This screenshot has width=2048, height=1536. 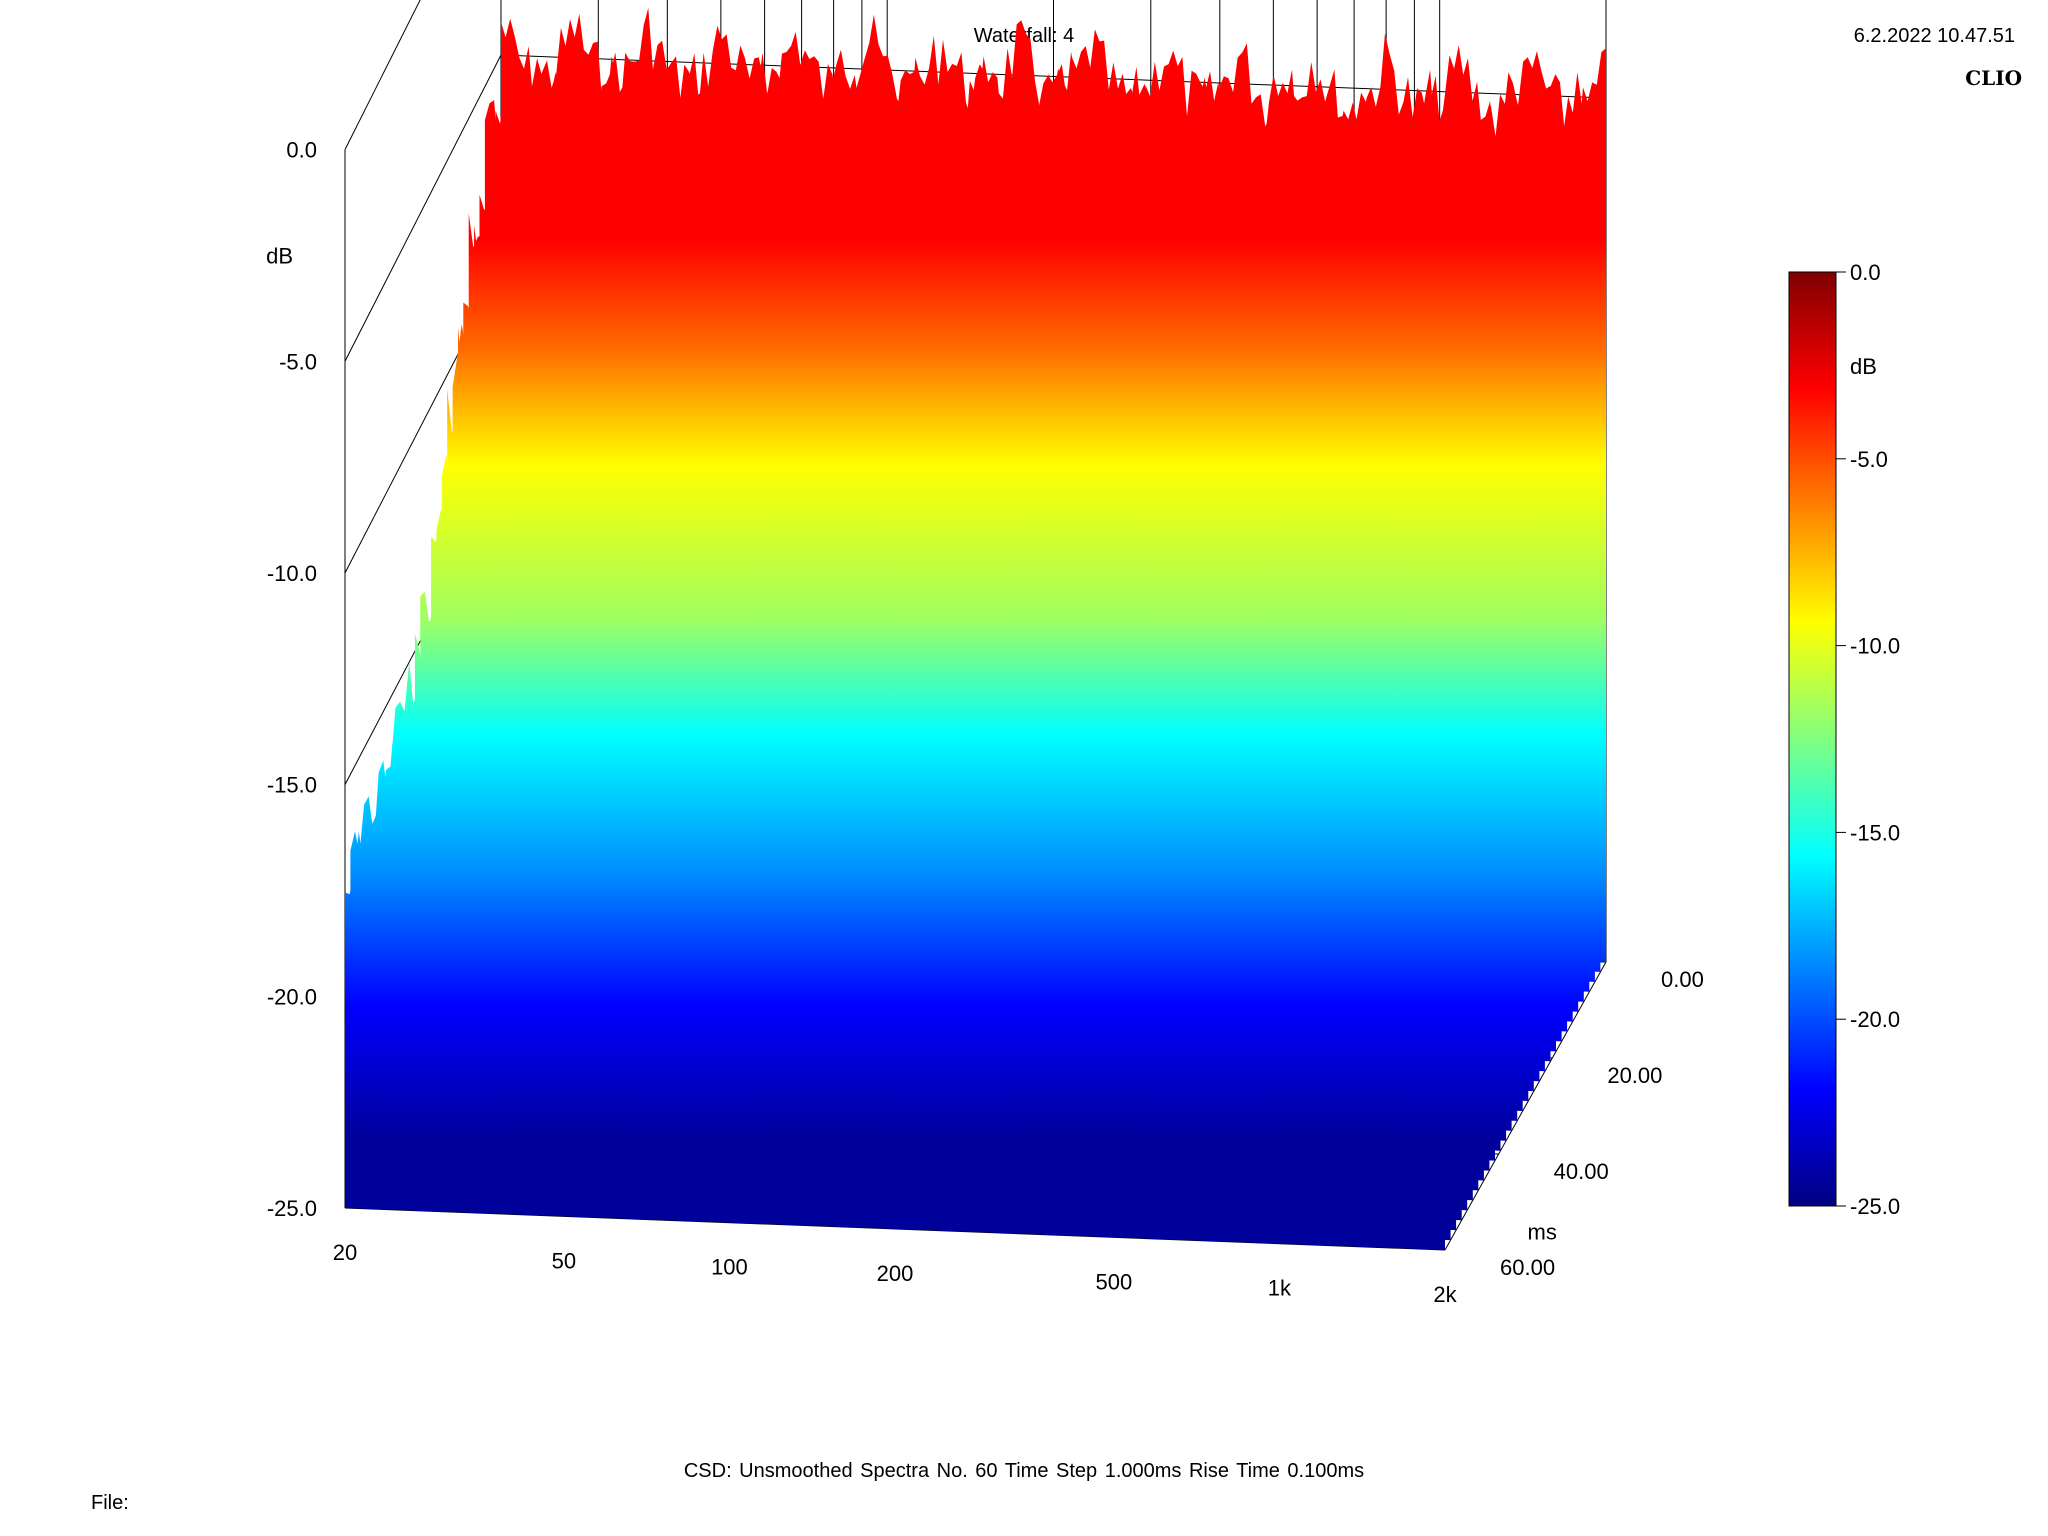 What do you see at coordinates (1682, 979) in the screenshot?
I see `z-tick-label: 0.00` at bounding box center [1682, 979].